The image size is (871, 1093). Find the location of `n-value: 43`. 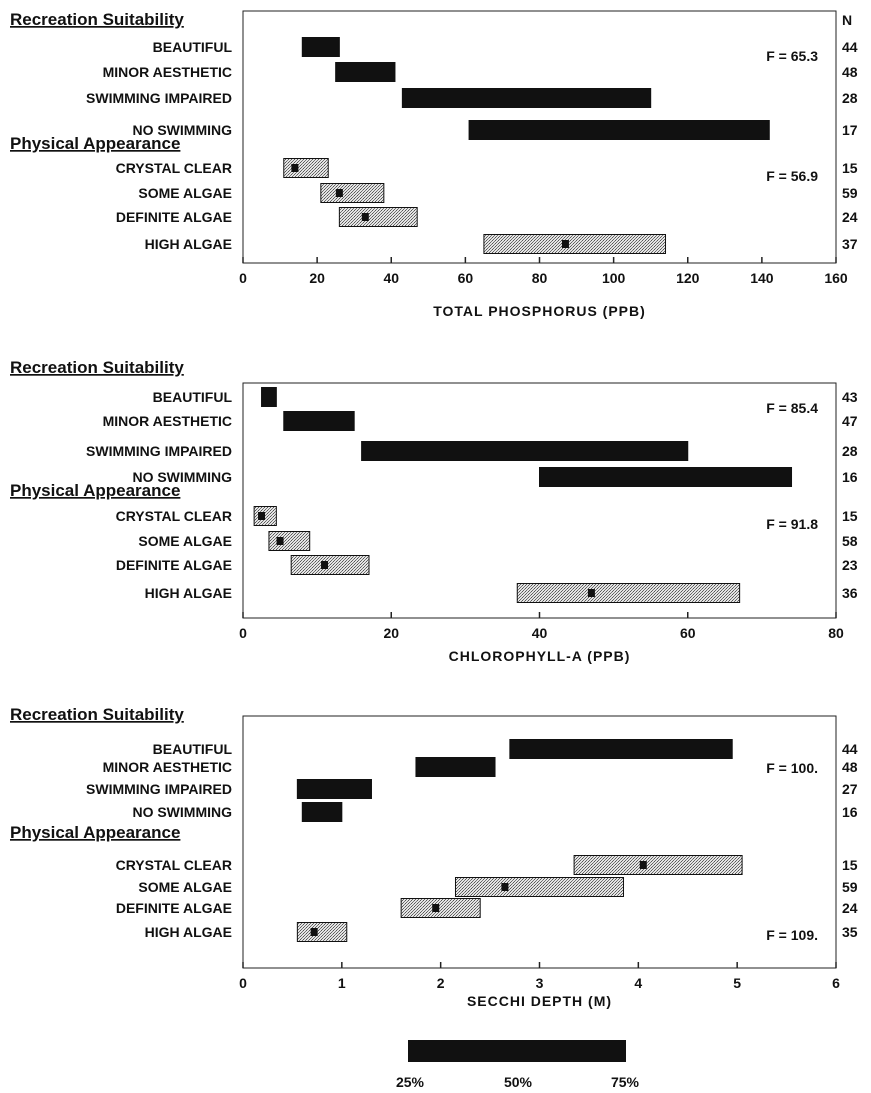

n-value: 43 is located at coordinates (850, 397).